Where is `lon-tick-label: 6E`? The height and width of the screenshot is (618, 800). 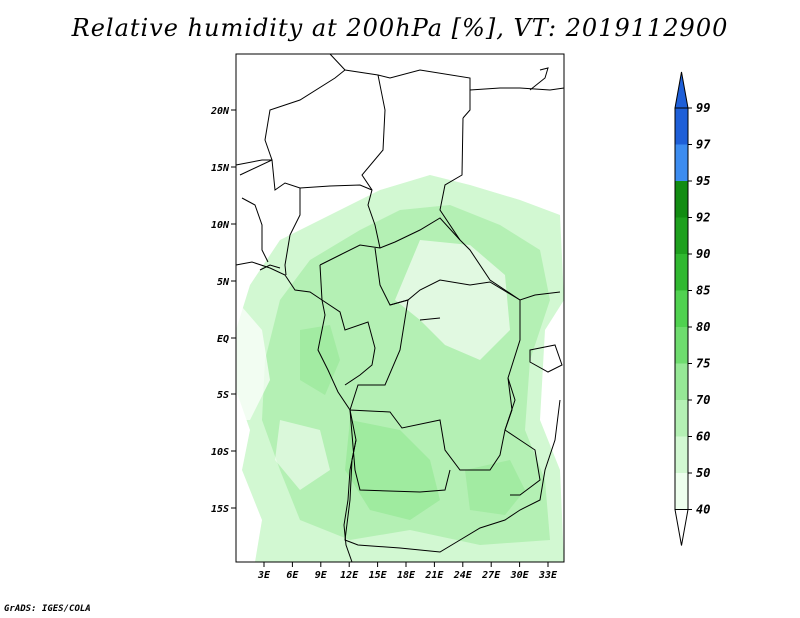 lon-tick-label: 6E is located at coordinates (292, 575).